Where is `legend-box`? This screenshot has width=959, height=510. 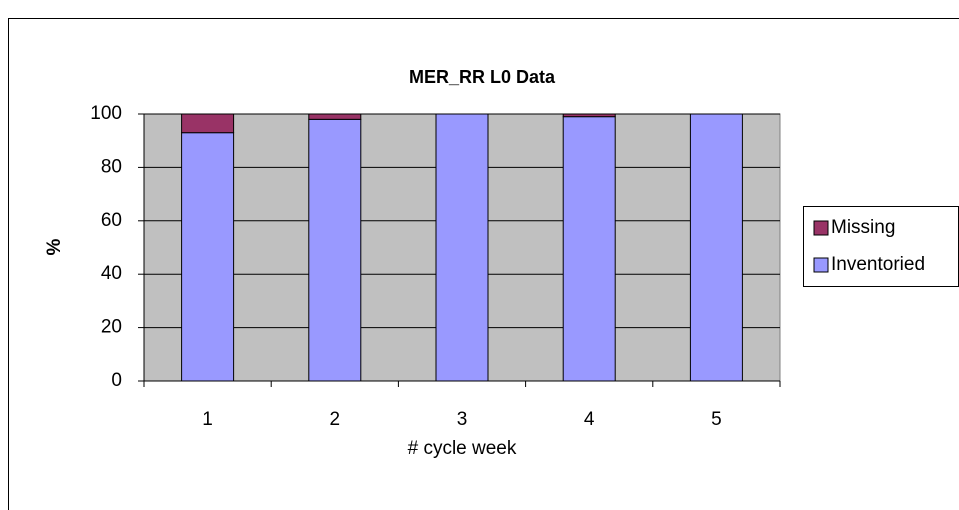
legend-box is located at coordinates (881, 246).